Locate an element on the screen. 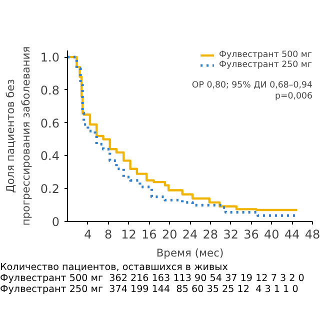 Image resolution: width=330 pixels, height=330 pixels. x-tick-label: 8 is located at coordinates (108, 235).